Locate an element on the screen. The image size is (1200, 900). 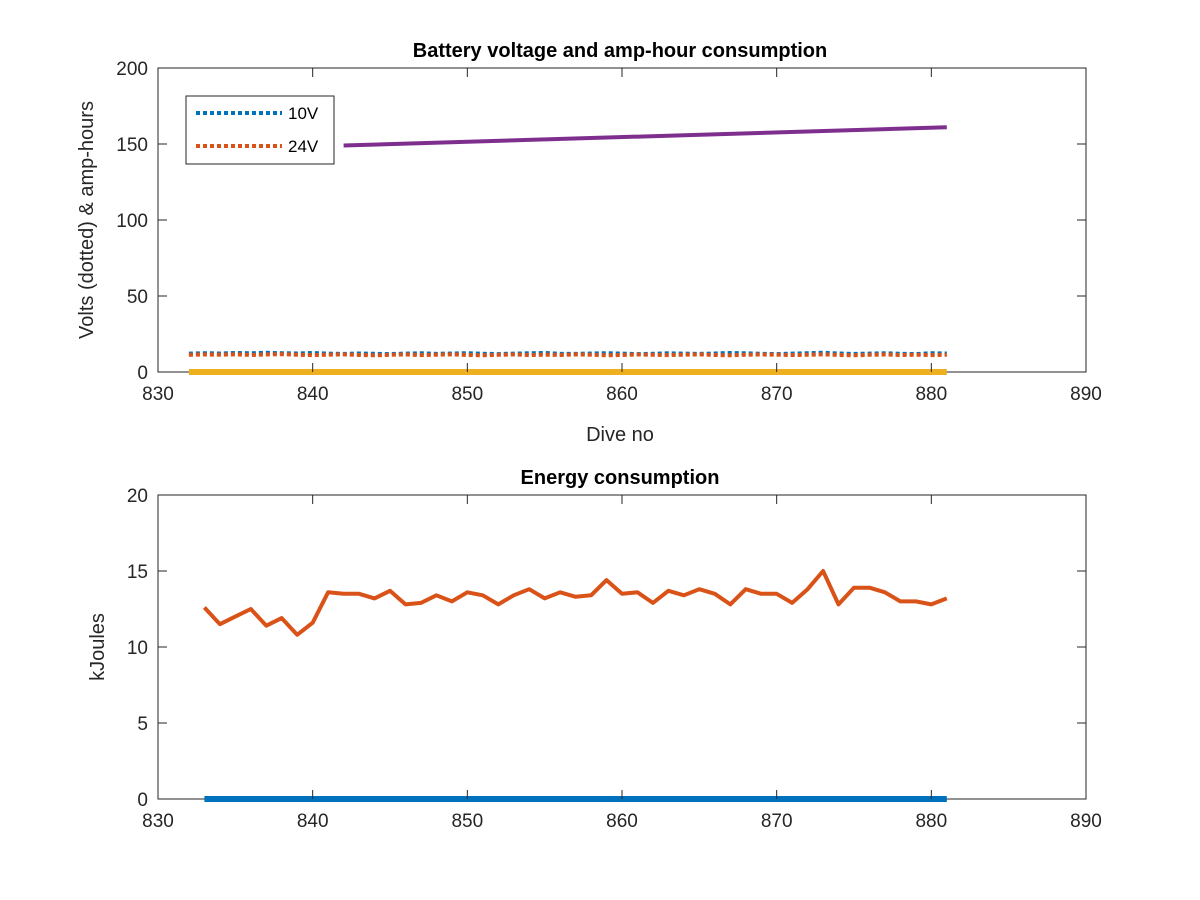
legend: 10V 24V is located at coordinates (260, 130).